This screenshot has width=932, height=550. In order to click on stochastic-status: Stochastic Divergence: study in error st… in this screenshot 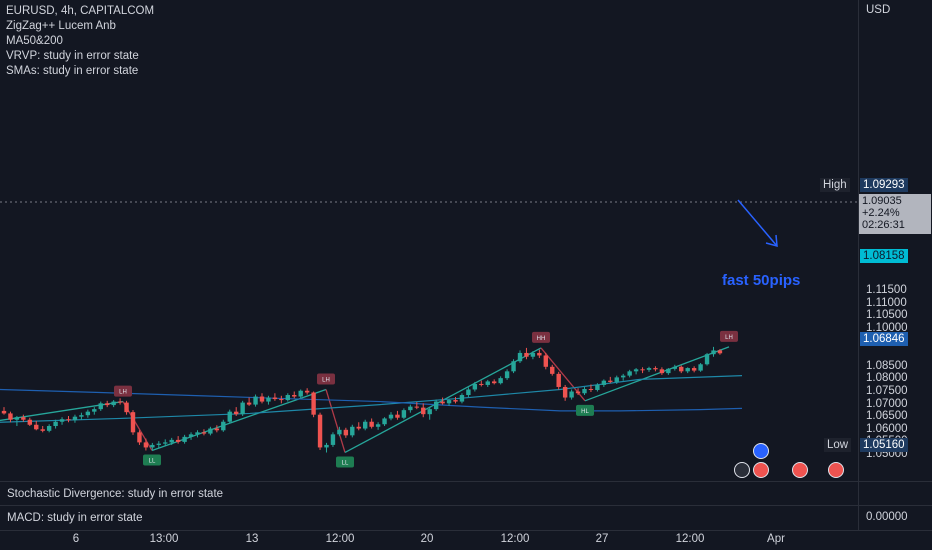, I will do `click(115, 494)`.